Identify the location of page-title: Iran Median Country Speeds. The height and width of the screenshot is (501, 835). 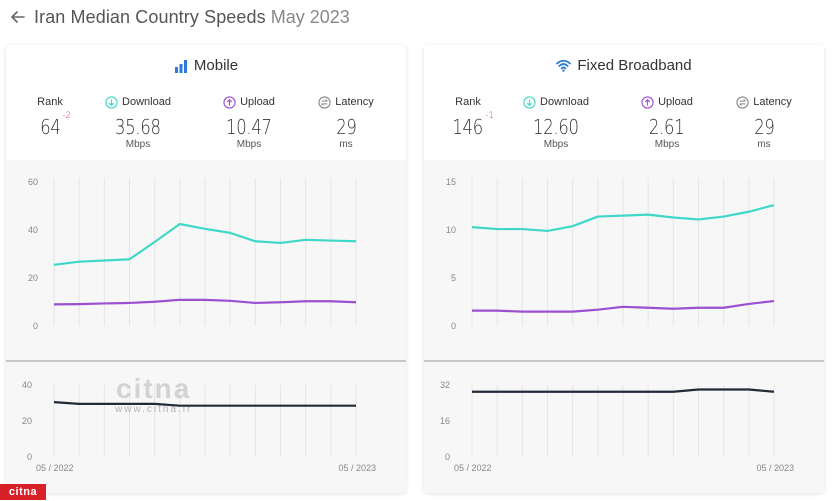
(150, 16).